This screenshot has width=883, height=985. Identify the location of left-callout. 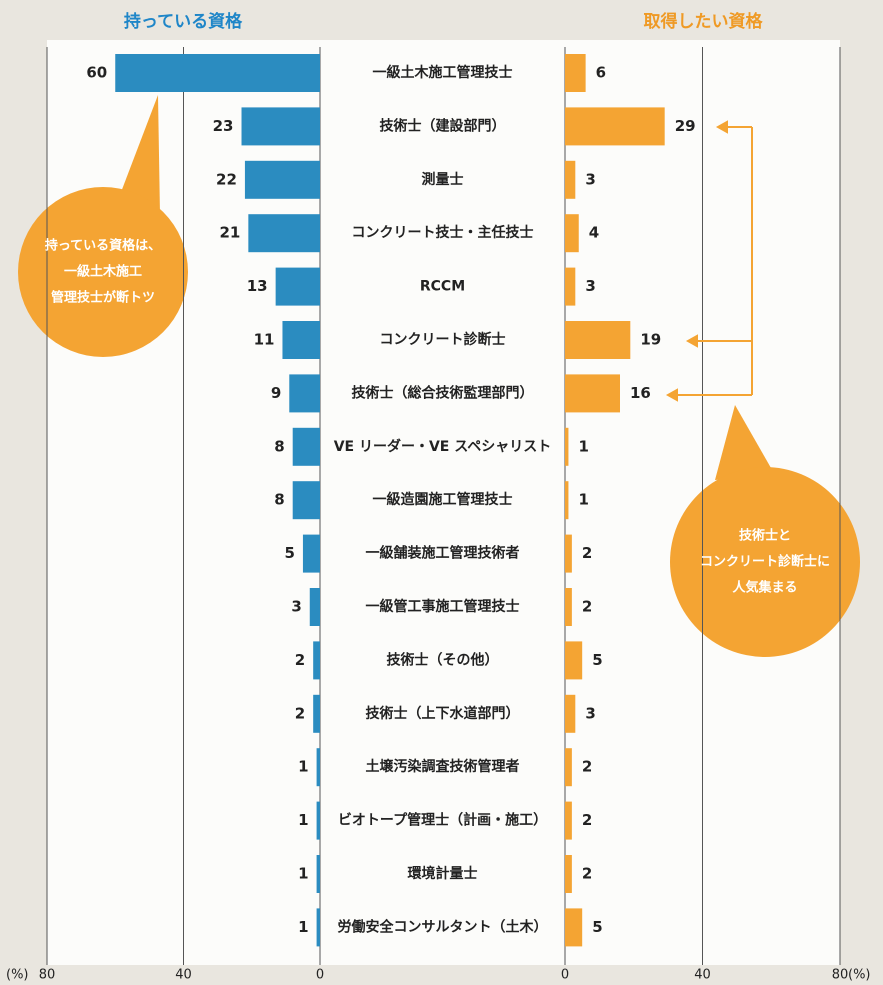
(103, 272).